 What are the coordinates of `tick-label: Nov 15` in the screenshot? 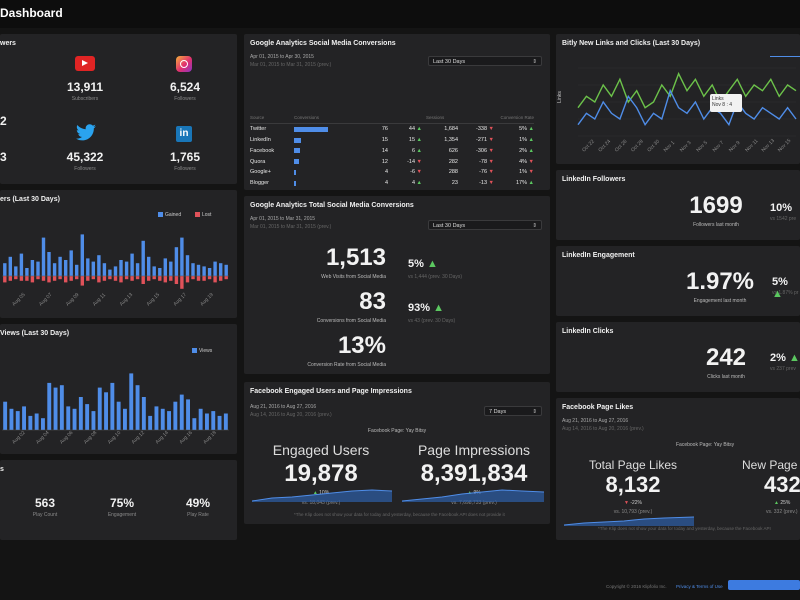 It's located at (785, 146).